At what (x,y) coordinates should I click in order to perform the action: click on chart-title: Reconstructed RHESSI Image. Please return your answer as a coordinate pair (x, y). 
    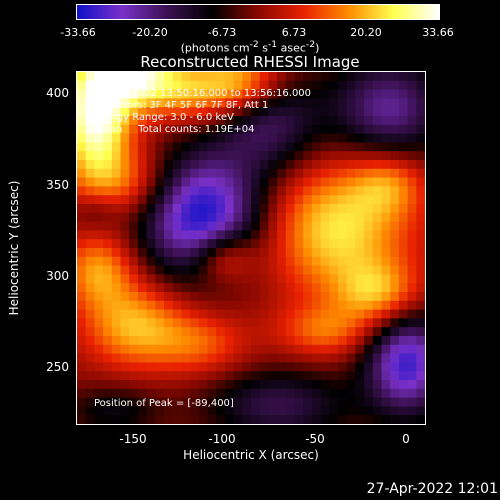
    Looking at the image, I should click on (250, 62).